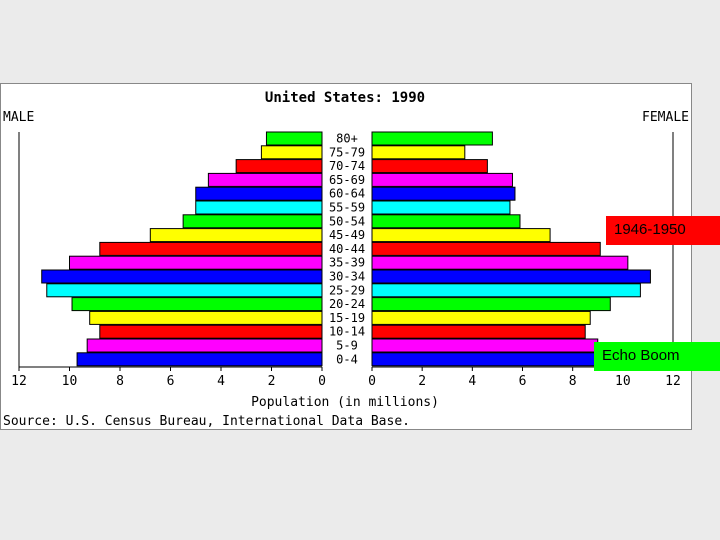 The width and height of the screenshot is (720, 540). Describe the element at coordinates (347, 304) in the screenshot. I see `age-label-20-24: 20-24` at that location.